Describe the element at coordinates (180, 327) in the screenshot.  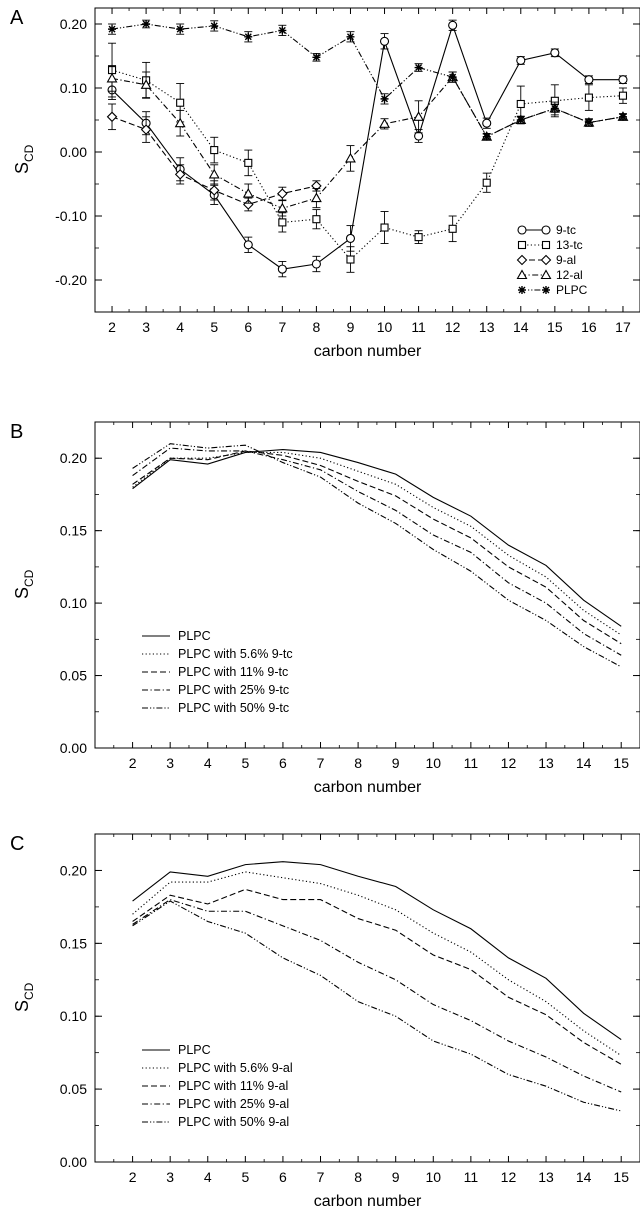
I see `x-tick-label: 4` at that location.